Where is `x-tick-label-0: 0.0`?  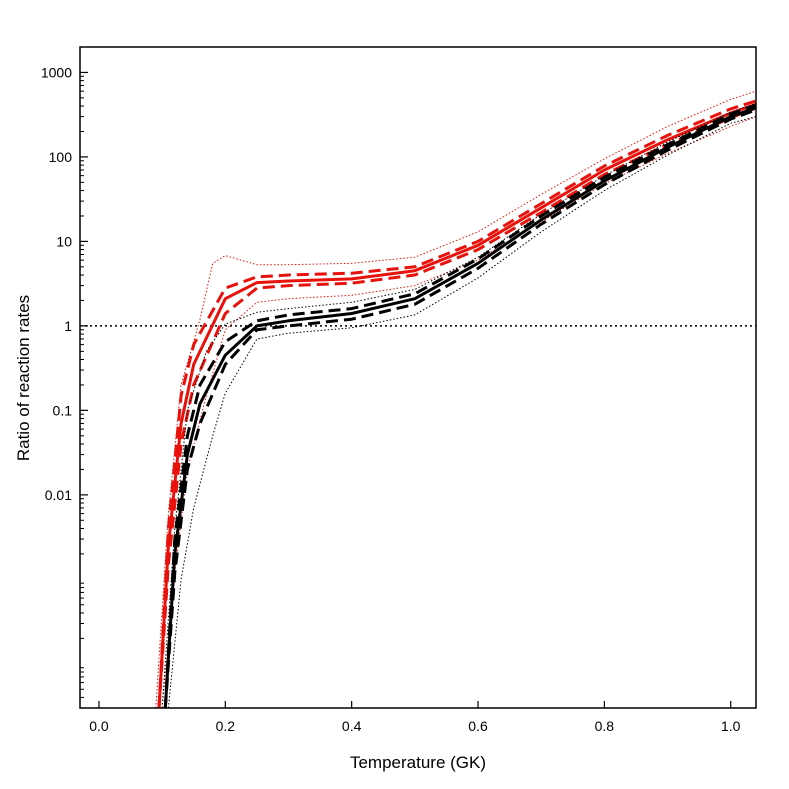
x-tick-label-0: 0.0 is located at coordinates (99, 726).